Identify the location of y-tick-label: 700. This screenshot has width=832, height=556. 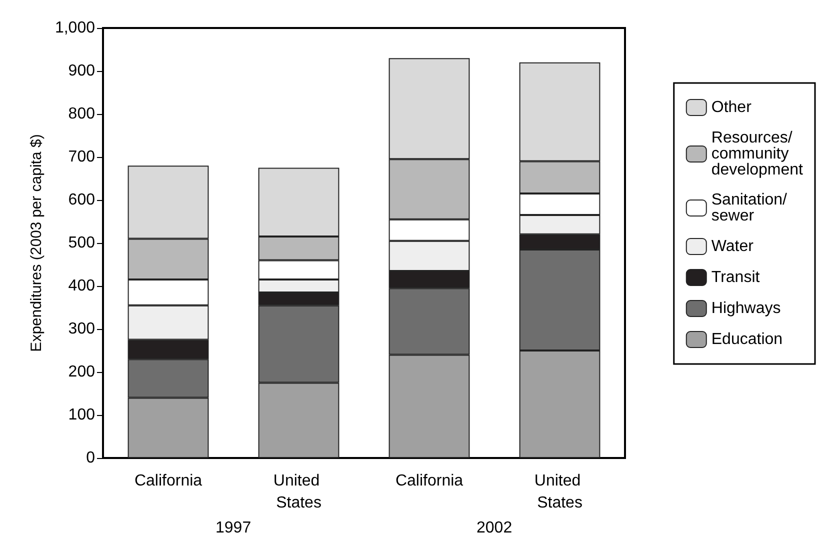
(82, 157).